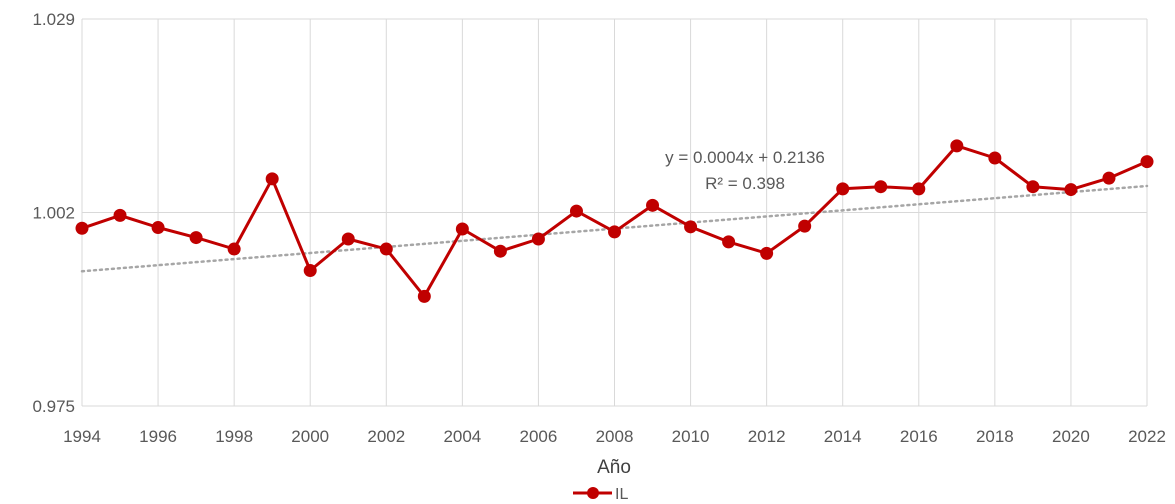  What do you see at coordinates (53, 19) in the screenshot?
I see `y-tick-label: 1.029` at bounding box center [53, 19].